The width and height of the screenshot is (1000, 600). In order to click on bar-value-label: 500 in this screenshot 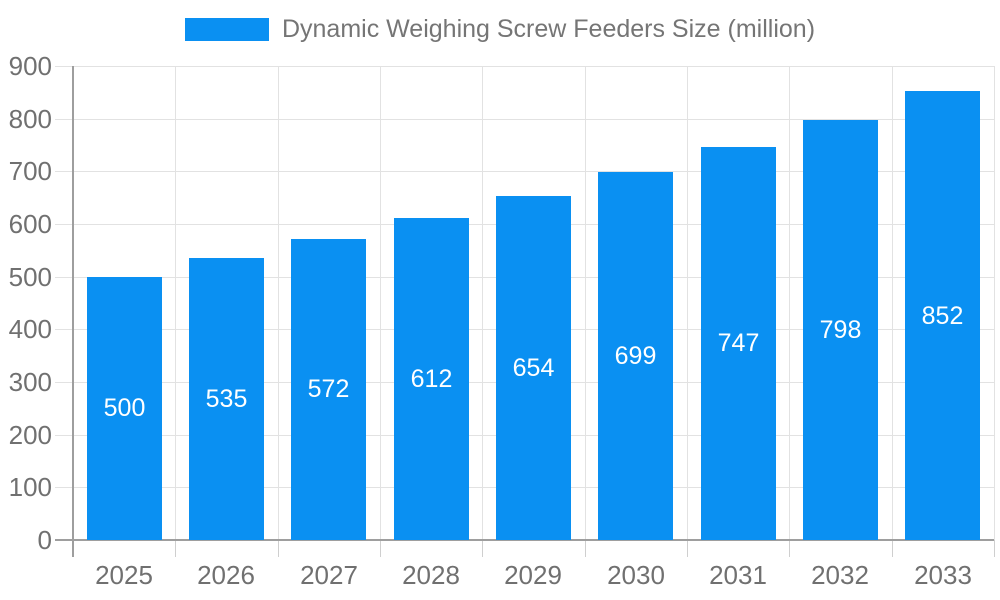, I will do `click(124, 408)`.